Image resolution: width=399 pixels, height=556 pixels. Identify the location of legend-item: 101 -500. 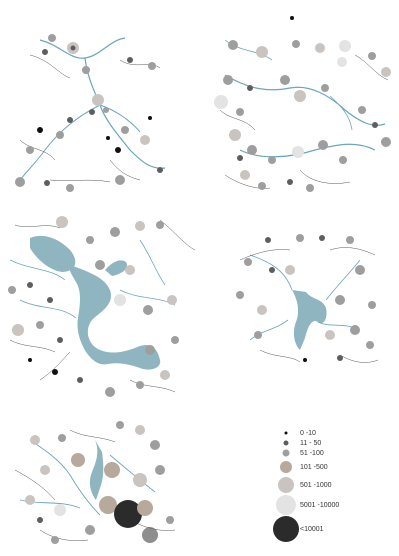
(300, 467).